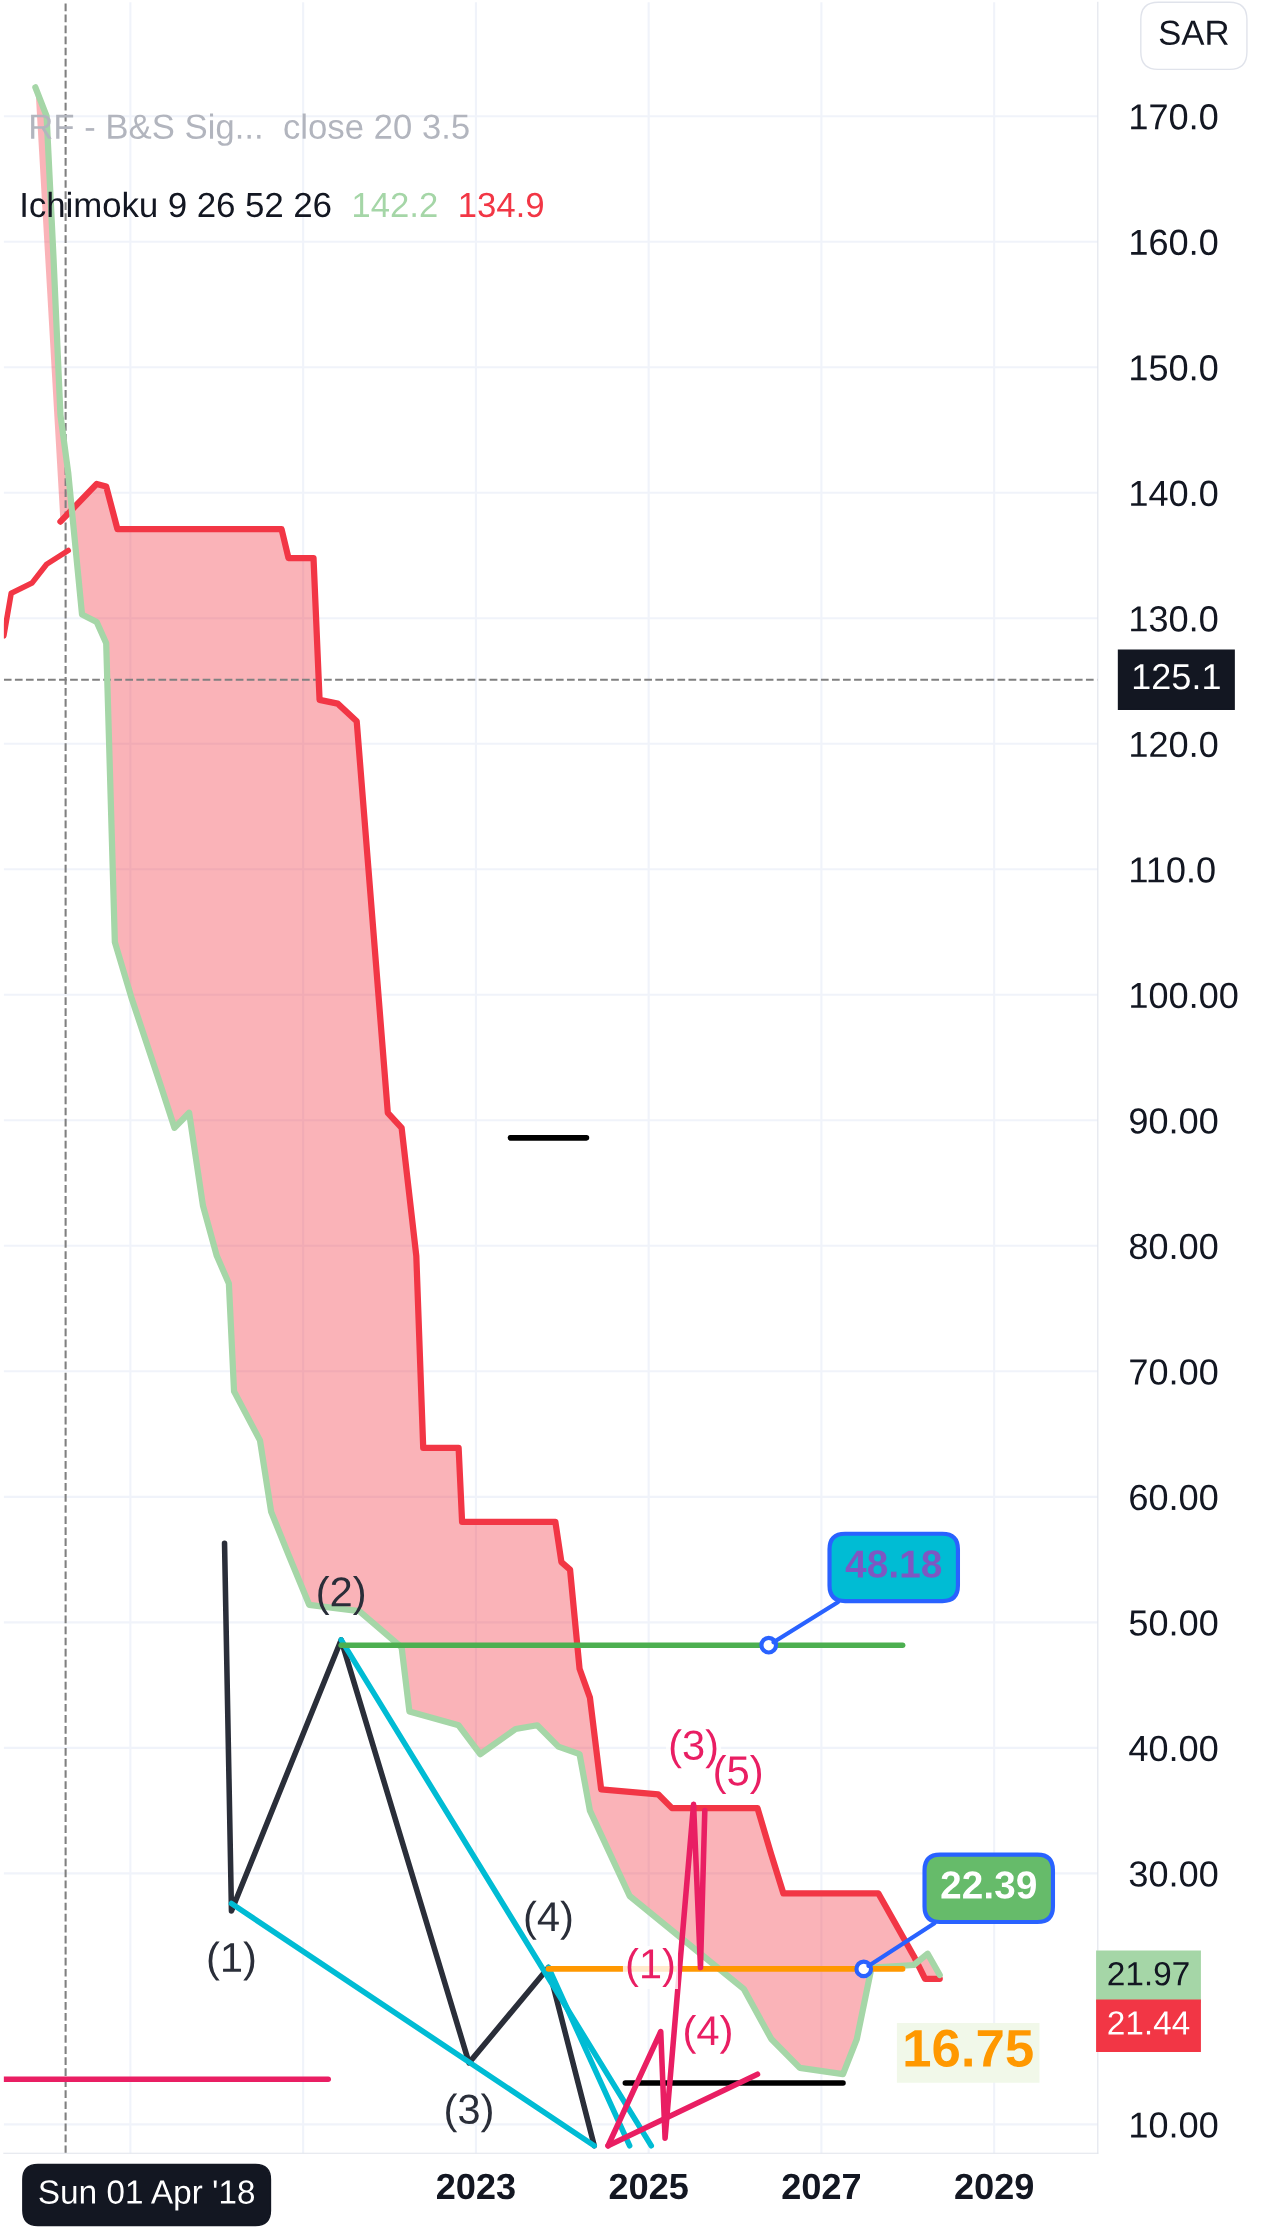 Image resolution: width=1284 pixels, height=2236 pixels. What do you see at coordinates (988, 1885) in the screenshot?
I see `annotation: 22.39` at bounding box center [988, 1885].